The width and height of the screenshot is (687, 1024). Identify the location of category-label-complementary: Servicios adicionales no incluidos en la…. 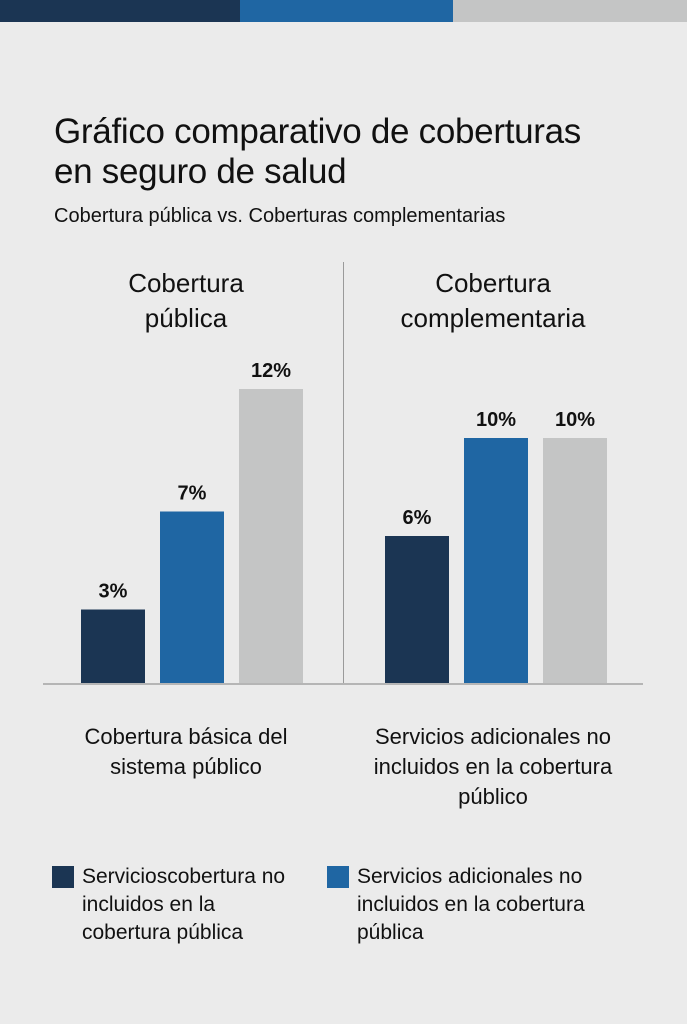
(493, 766).